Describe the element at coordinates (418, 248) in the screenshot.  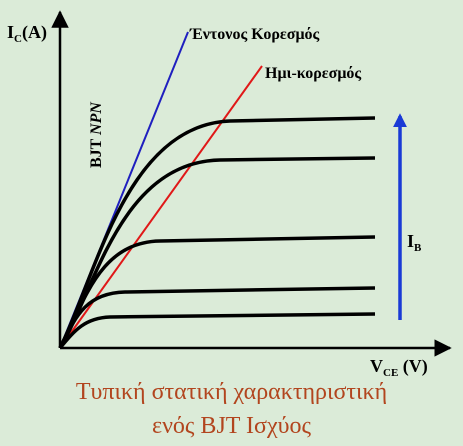
I see `ib-label-subscript: B` at that location.